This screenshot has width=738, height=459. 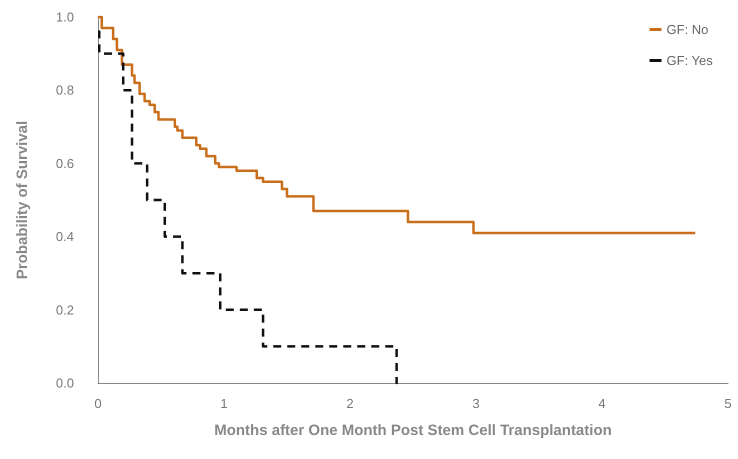 What do you see at coordinates (65, 310) in the screenshot?
I see `y-tick-label: 0.2` at bounding box center [65, 310].